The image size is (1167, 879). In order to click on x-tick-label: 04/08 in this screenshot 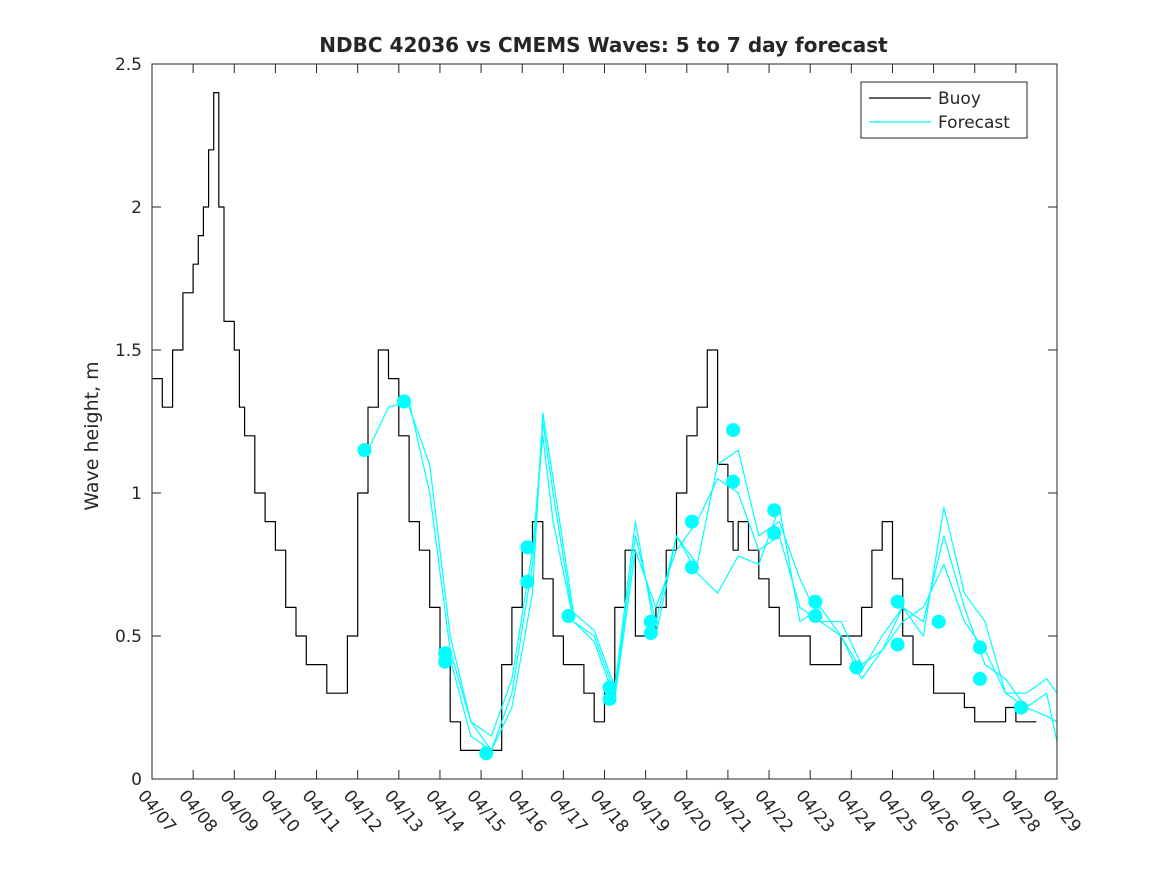, I will do `click(197, 811)`.